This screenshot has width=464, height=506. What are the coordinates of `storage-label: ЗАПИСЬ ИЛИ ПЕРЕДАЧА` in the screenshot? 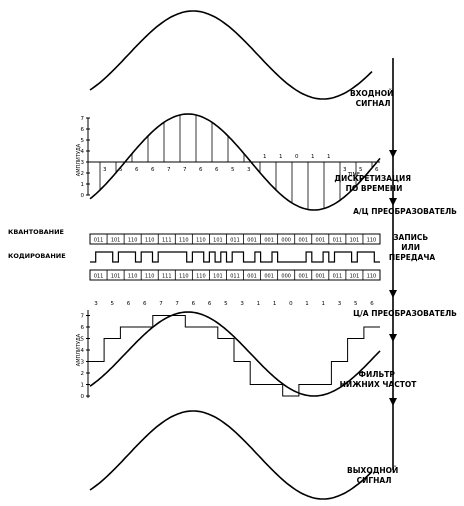 It's located at (412, 247).